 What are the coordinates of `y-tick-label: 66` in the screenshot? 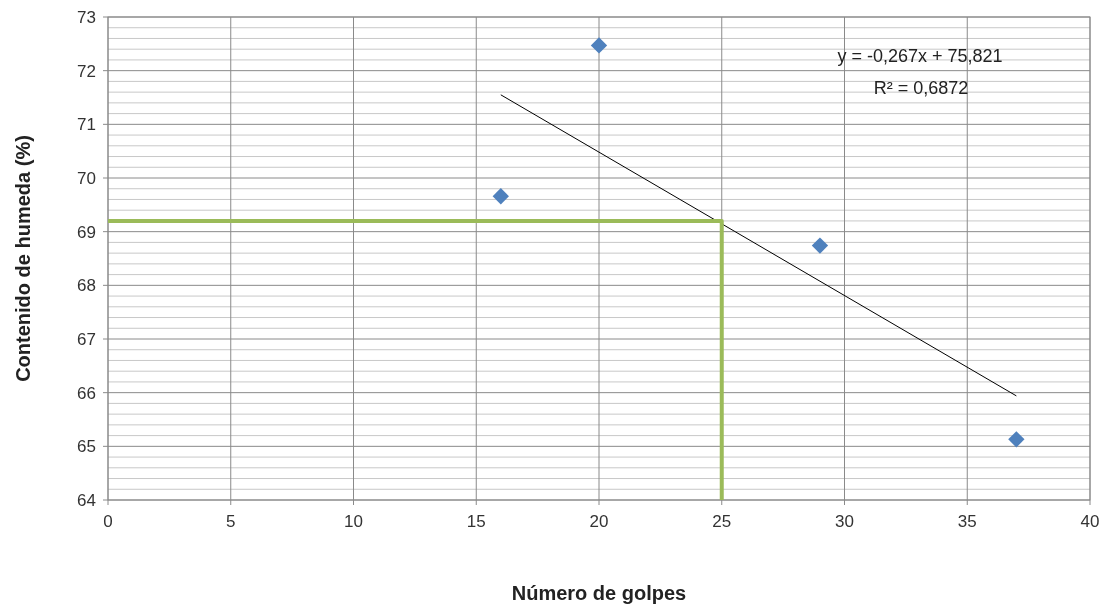 It's located at (86, 393).